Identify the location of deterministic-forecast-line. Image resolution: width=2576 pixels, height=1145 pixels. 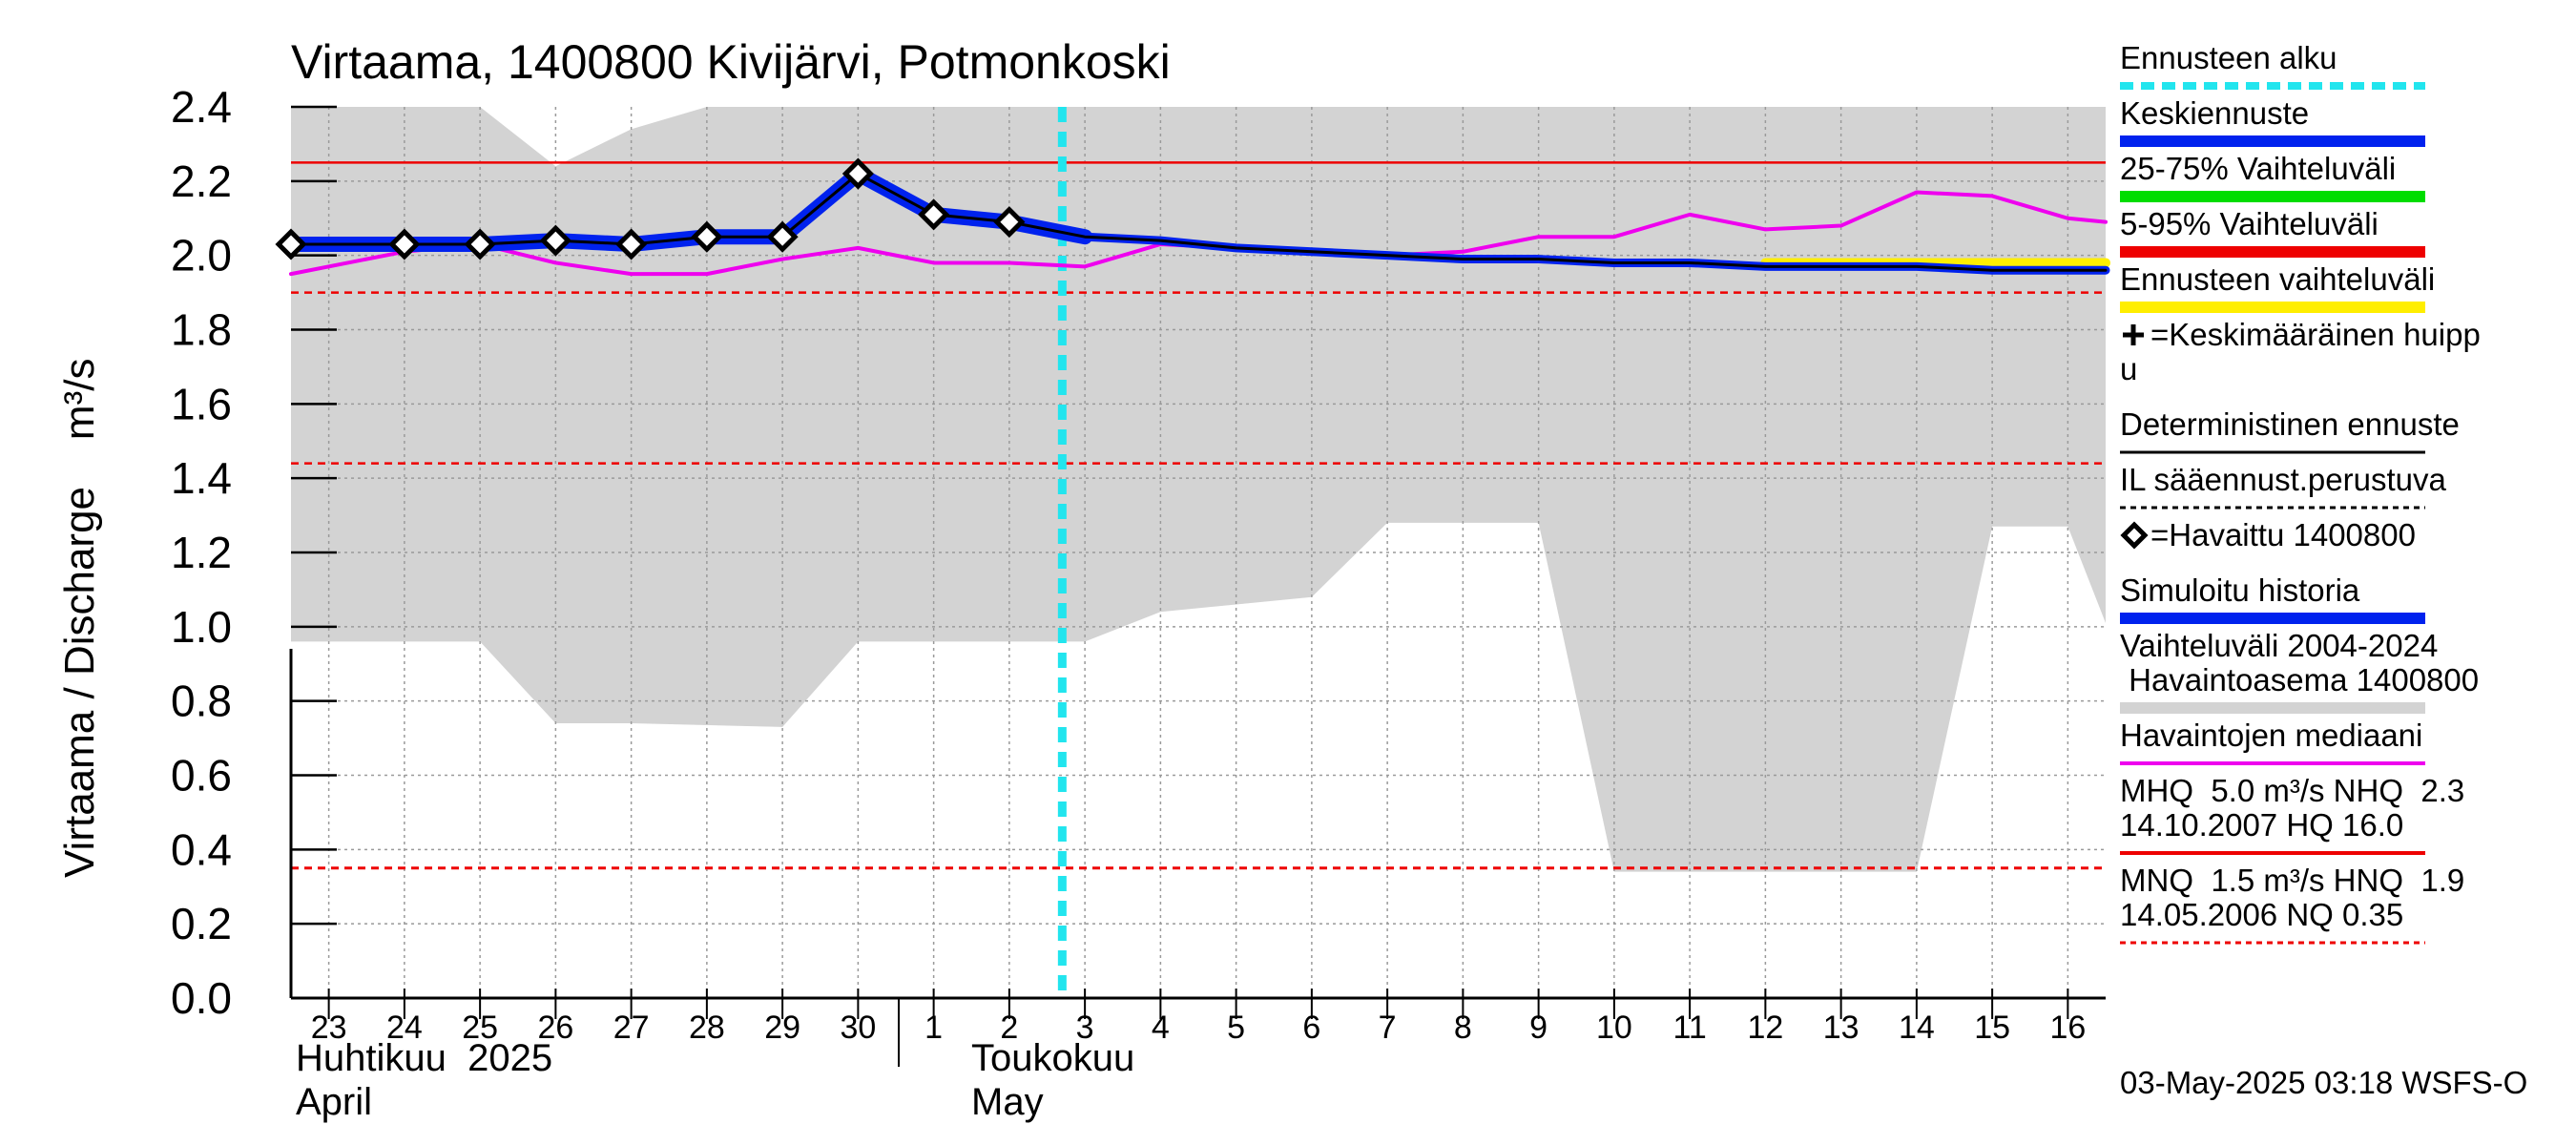
(1558, 246).